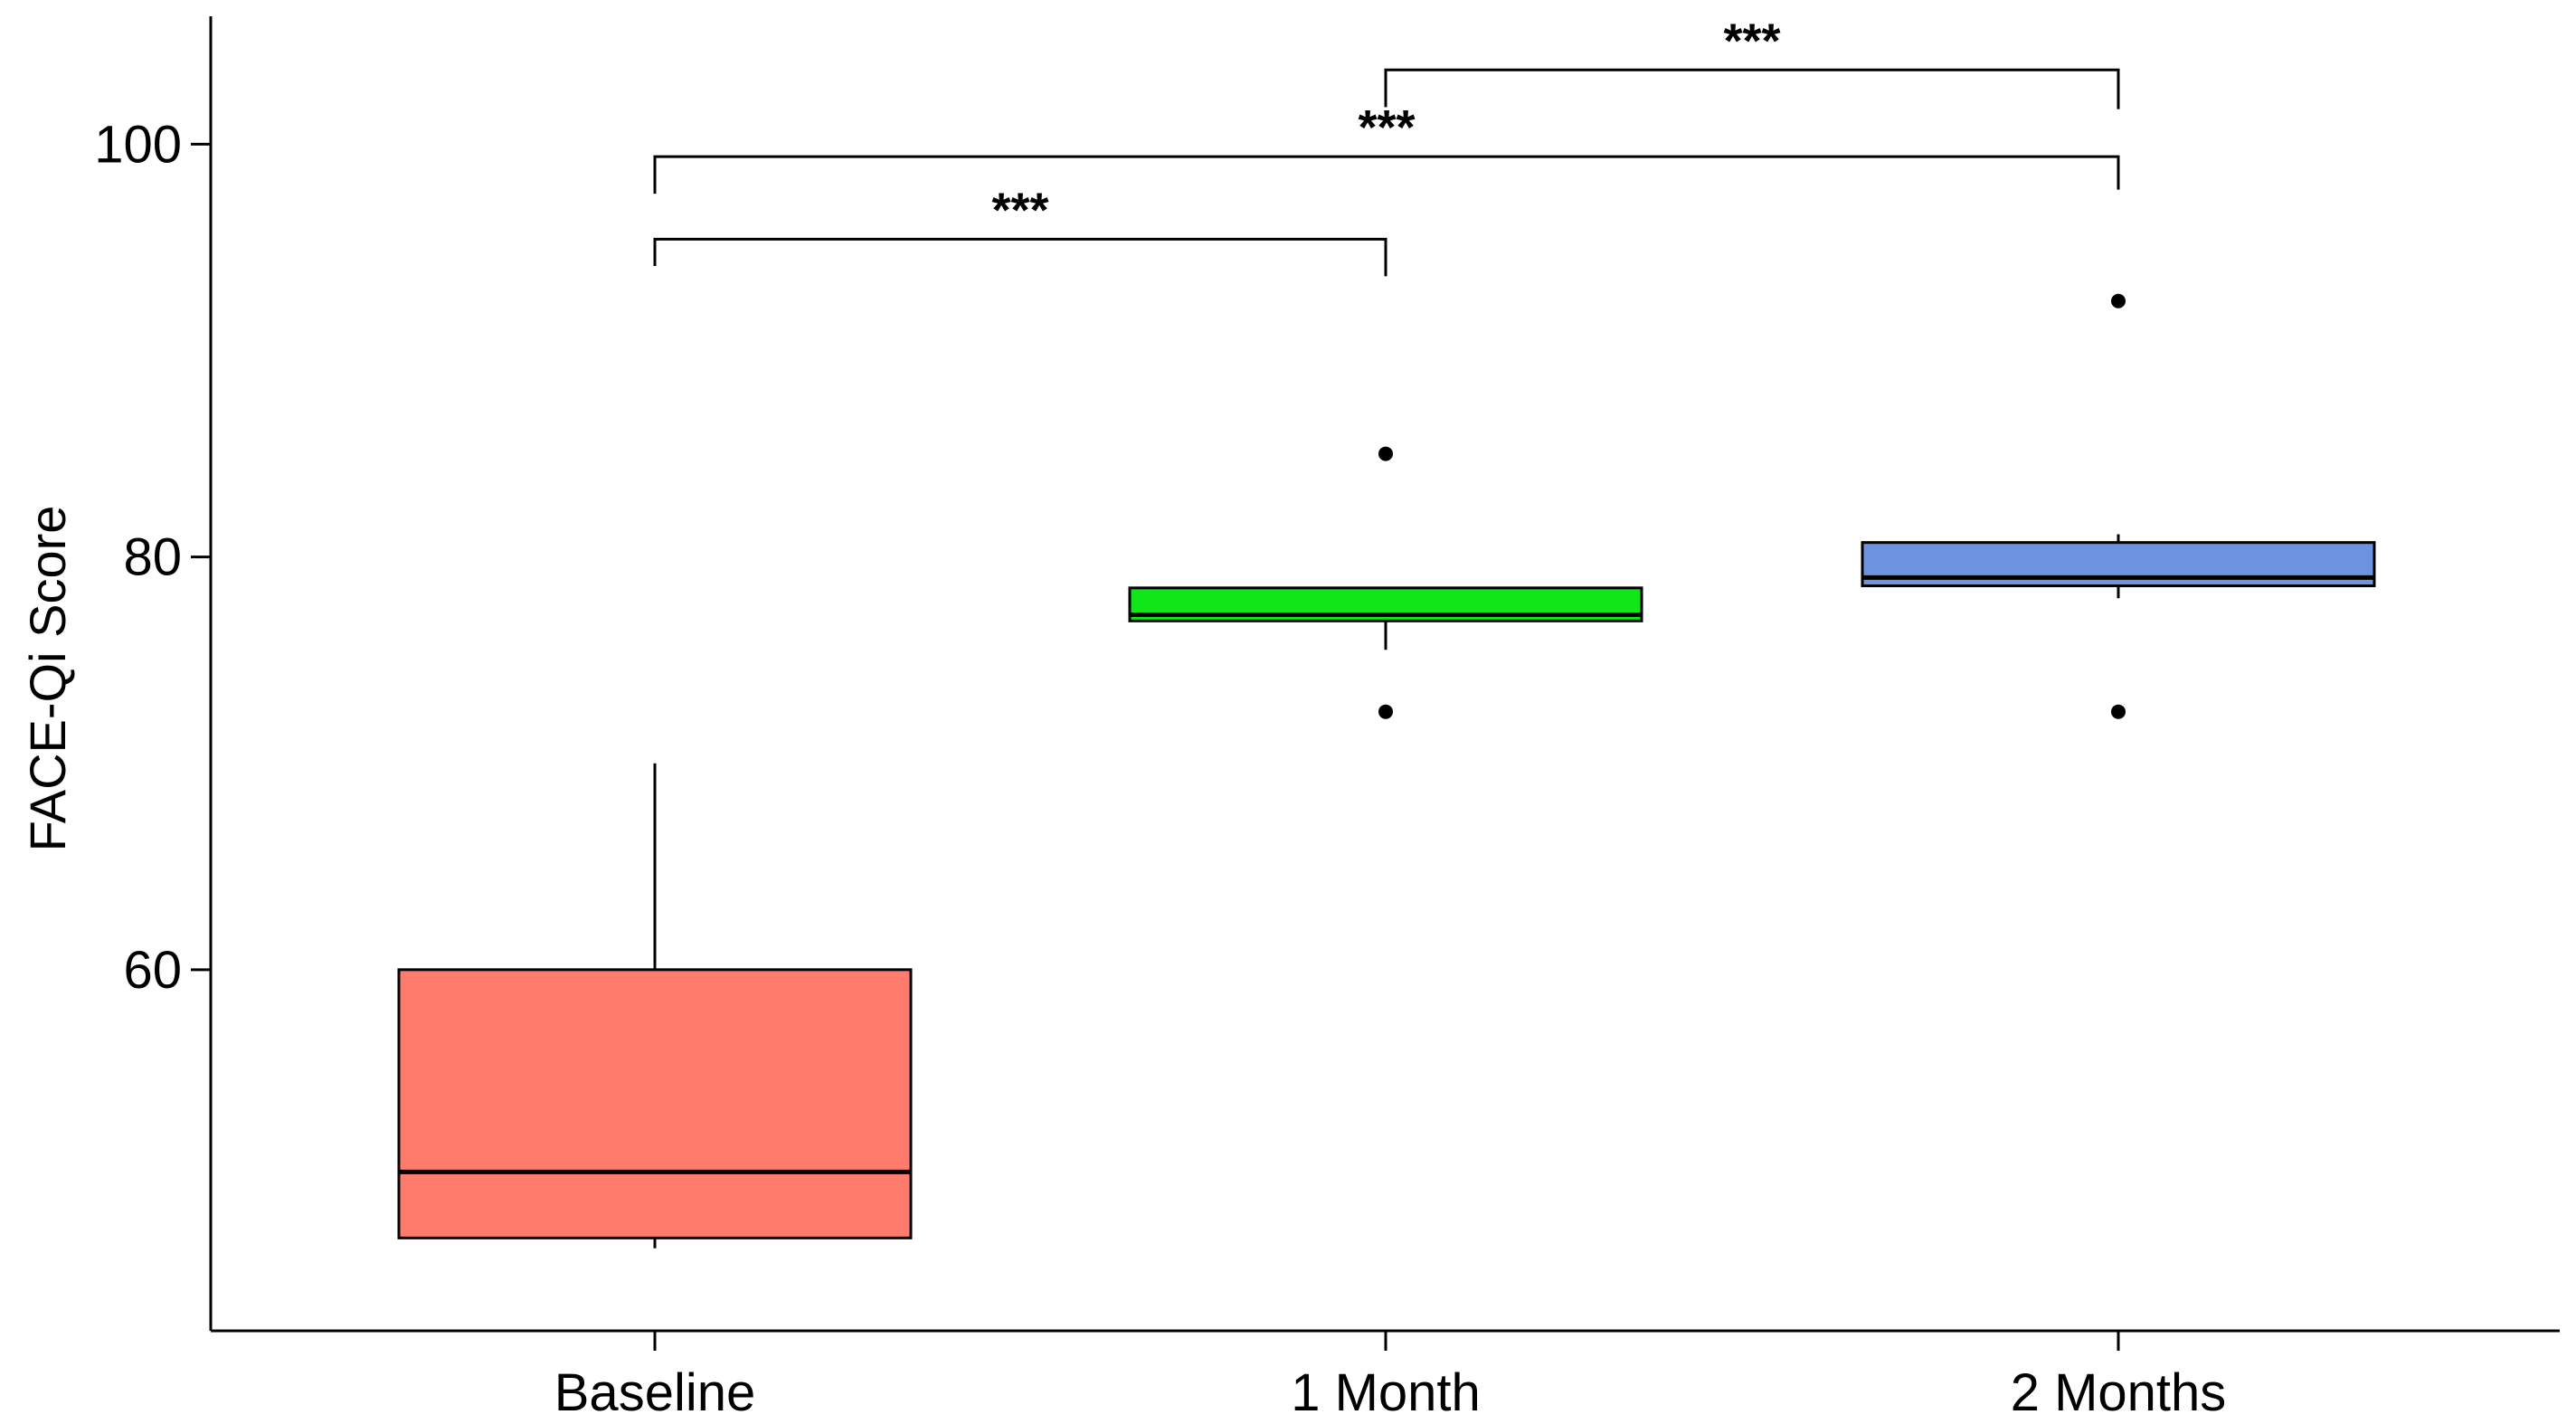 The width and height of the screenshot is (2576, 1424). What do you see at coordinates (152, 971) in the screenshot?
I see `y-tick-label: 60` at bounding box center [152, 971].